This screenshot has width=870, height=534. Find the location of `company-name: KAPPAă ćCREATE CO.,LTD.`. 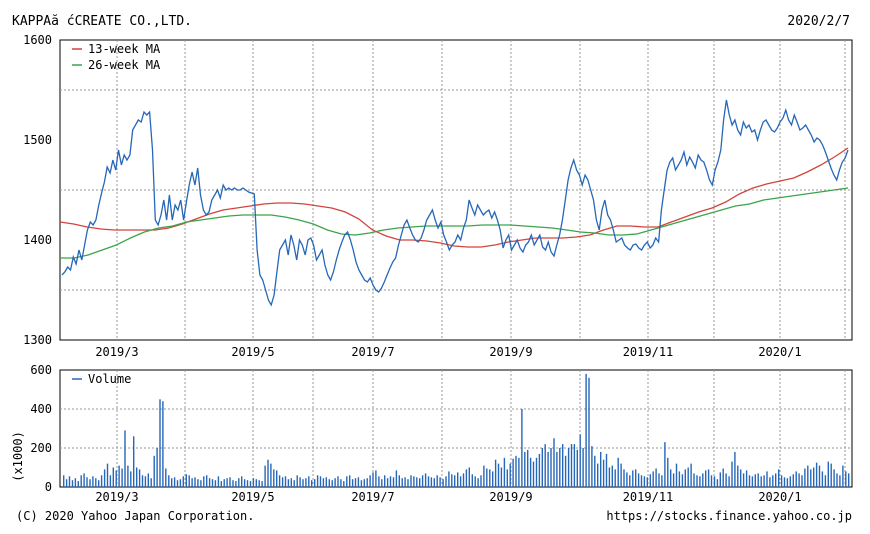

company-name: KAPPAă ćCREATE CO.,LTD. is located at coordinates (102, 21).